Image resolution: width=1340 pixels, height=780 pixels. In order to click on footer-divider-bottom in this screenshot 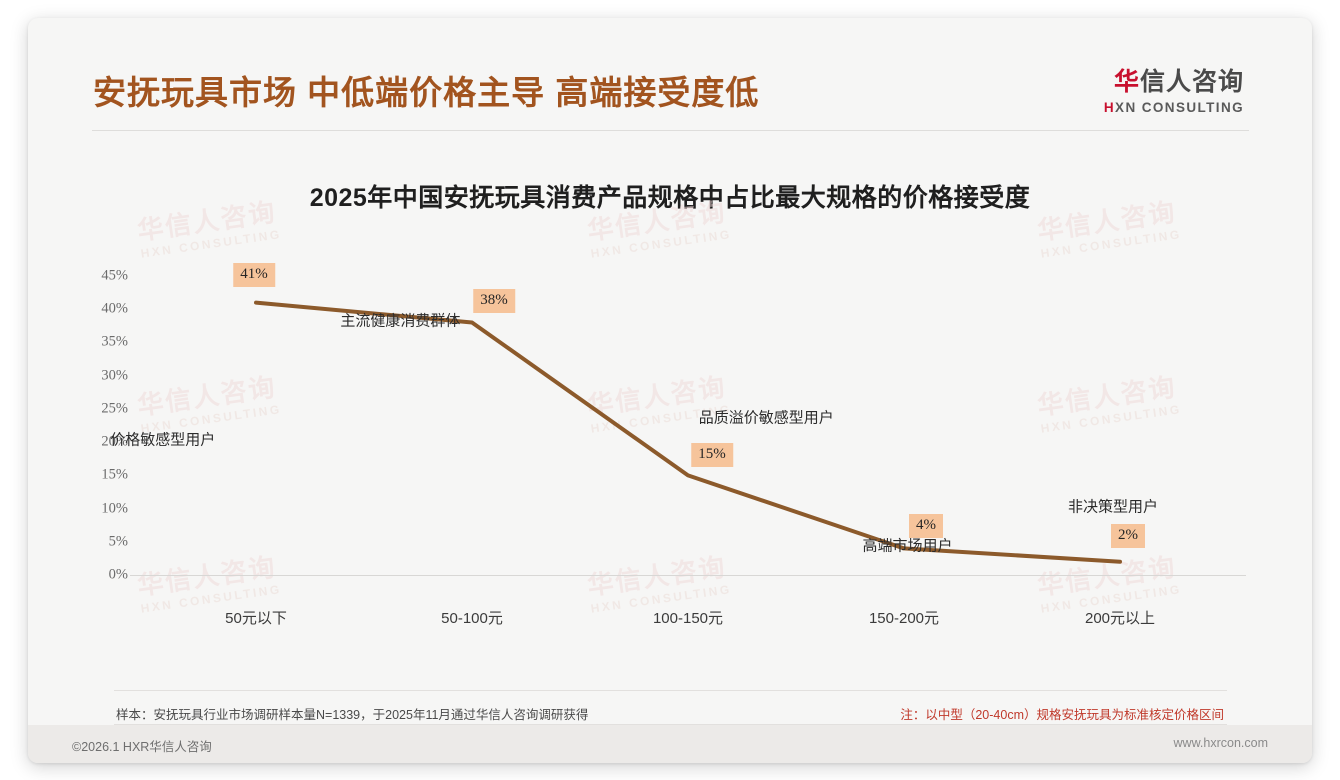, I will do `click(670, 724)`.